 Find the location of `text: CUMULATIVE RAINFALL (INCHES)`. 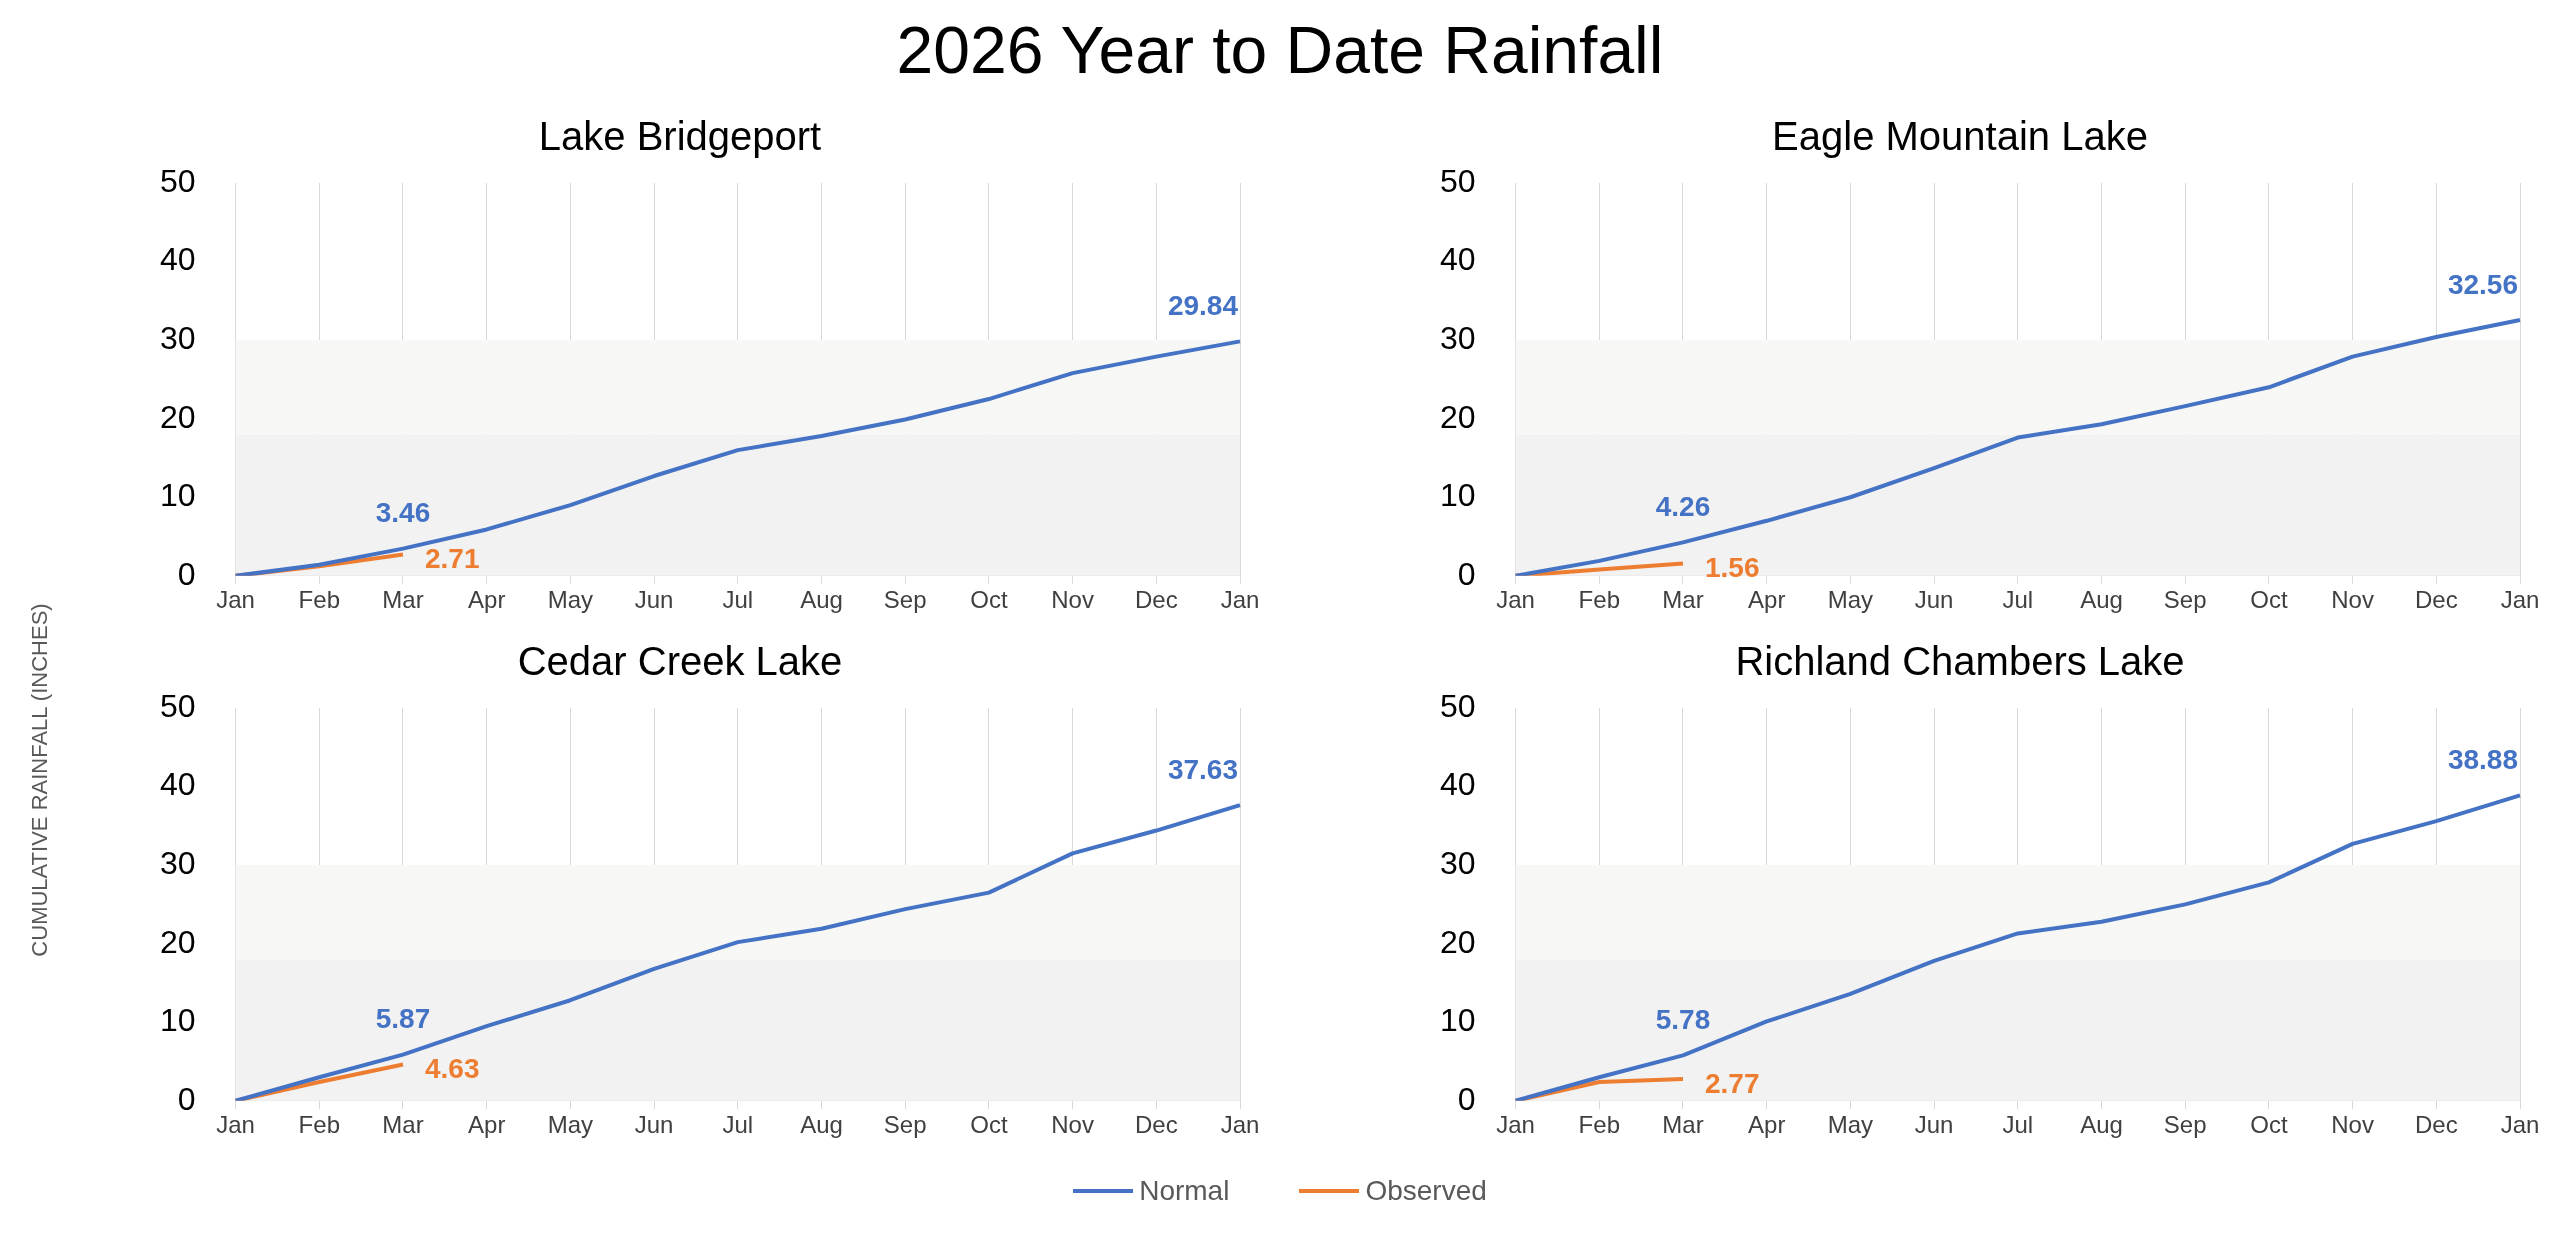

text: CUMULATIVE RAINFALL (INCHES) is located at coordinates (40, 780).